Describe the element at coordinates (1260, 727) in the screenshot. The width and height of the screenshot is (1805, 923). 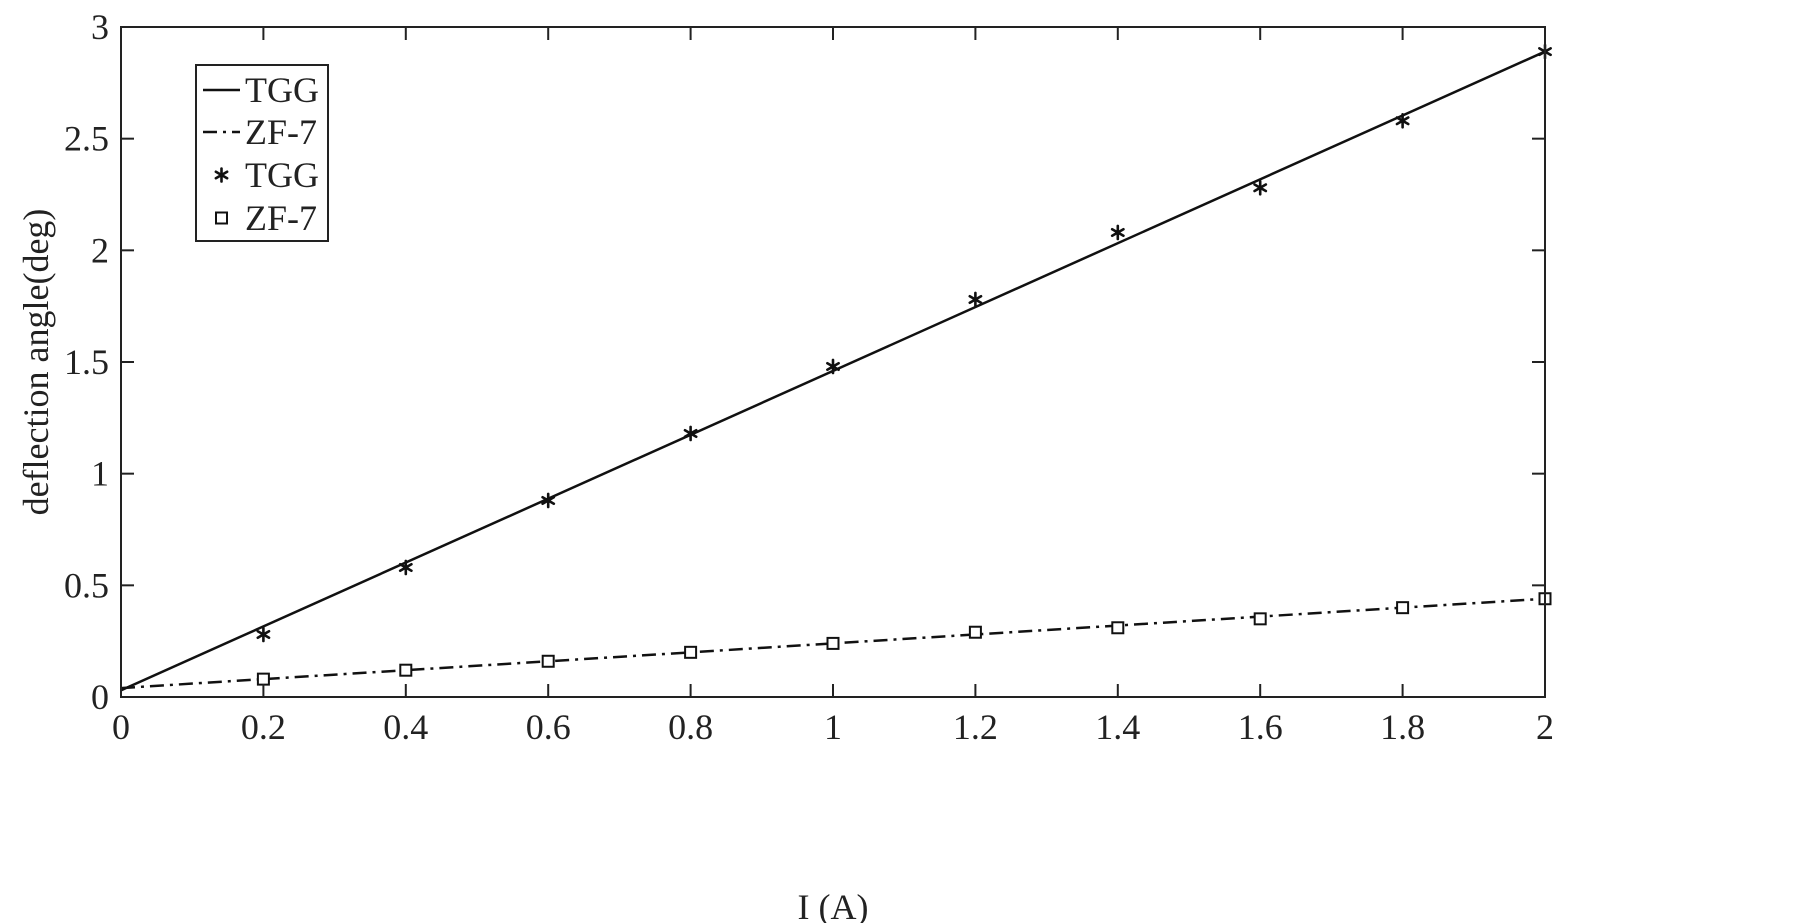
I see `x-tick-label: 1.6` at that location.